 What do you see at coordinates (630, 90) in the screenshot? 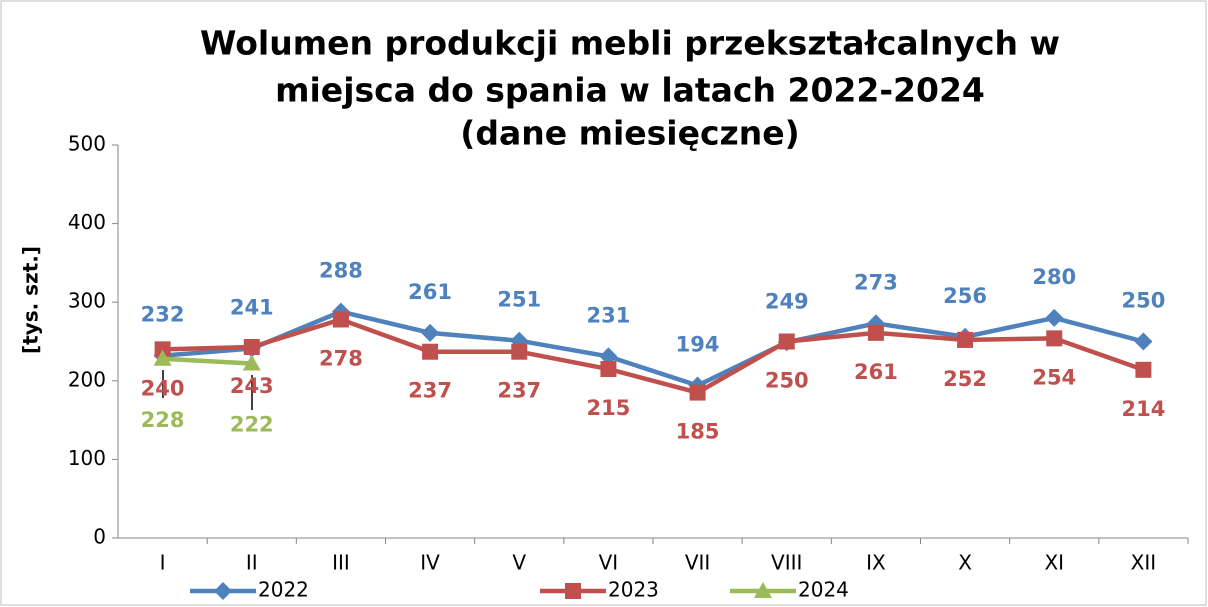
I see `chart-title: miejsca do spania w latach 2022-2024` at bounding box center [630, 90].